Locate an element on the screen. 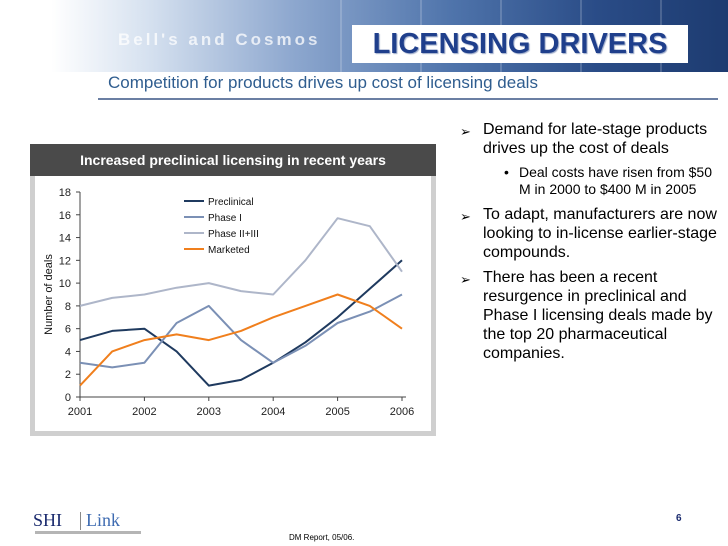 The width and height of the screenshot is (728, 546). x-tick-label: 2003 is located at coordinates (209, 412).